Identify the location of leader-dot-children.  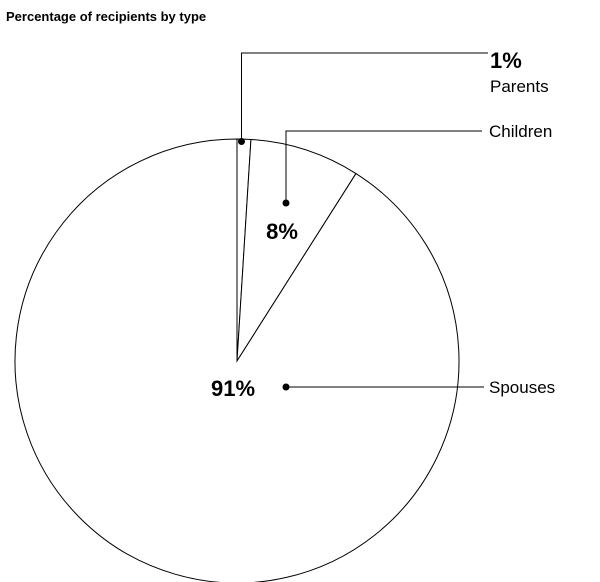
(286, 203).